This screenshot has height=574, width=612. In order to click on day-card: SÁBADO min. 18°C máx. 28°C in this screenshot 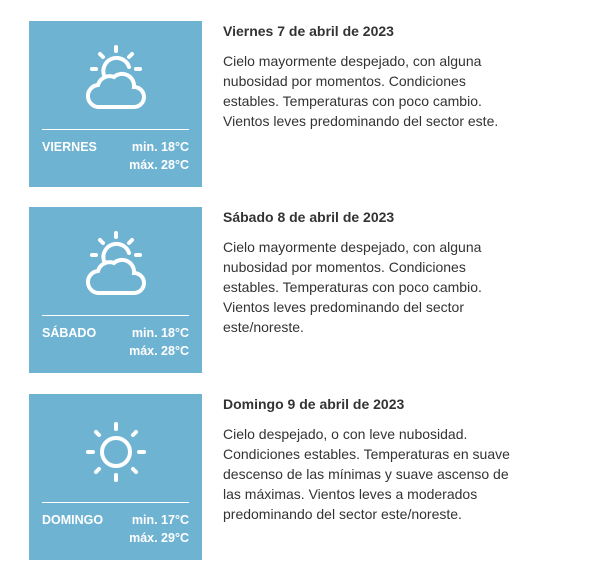, I will do `click(115, 290)`.